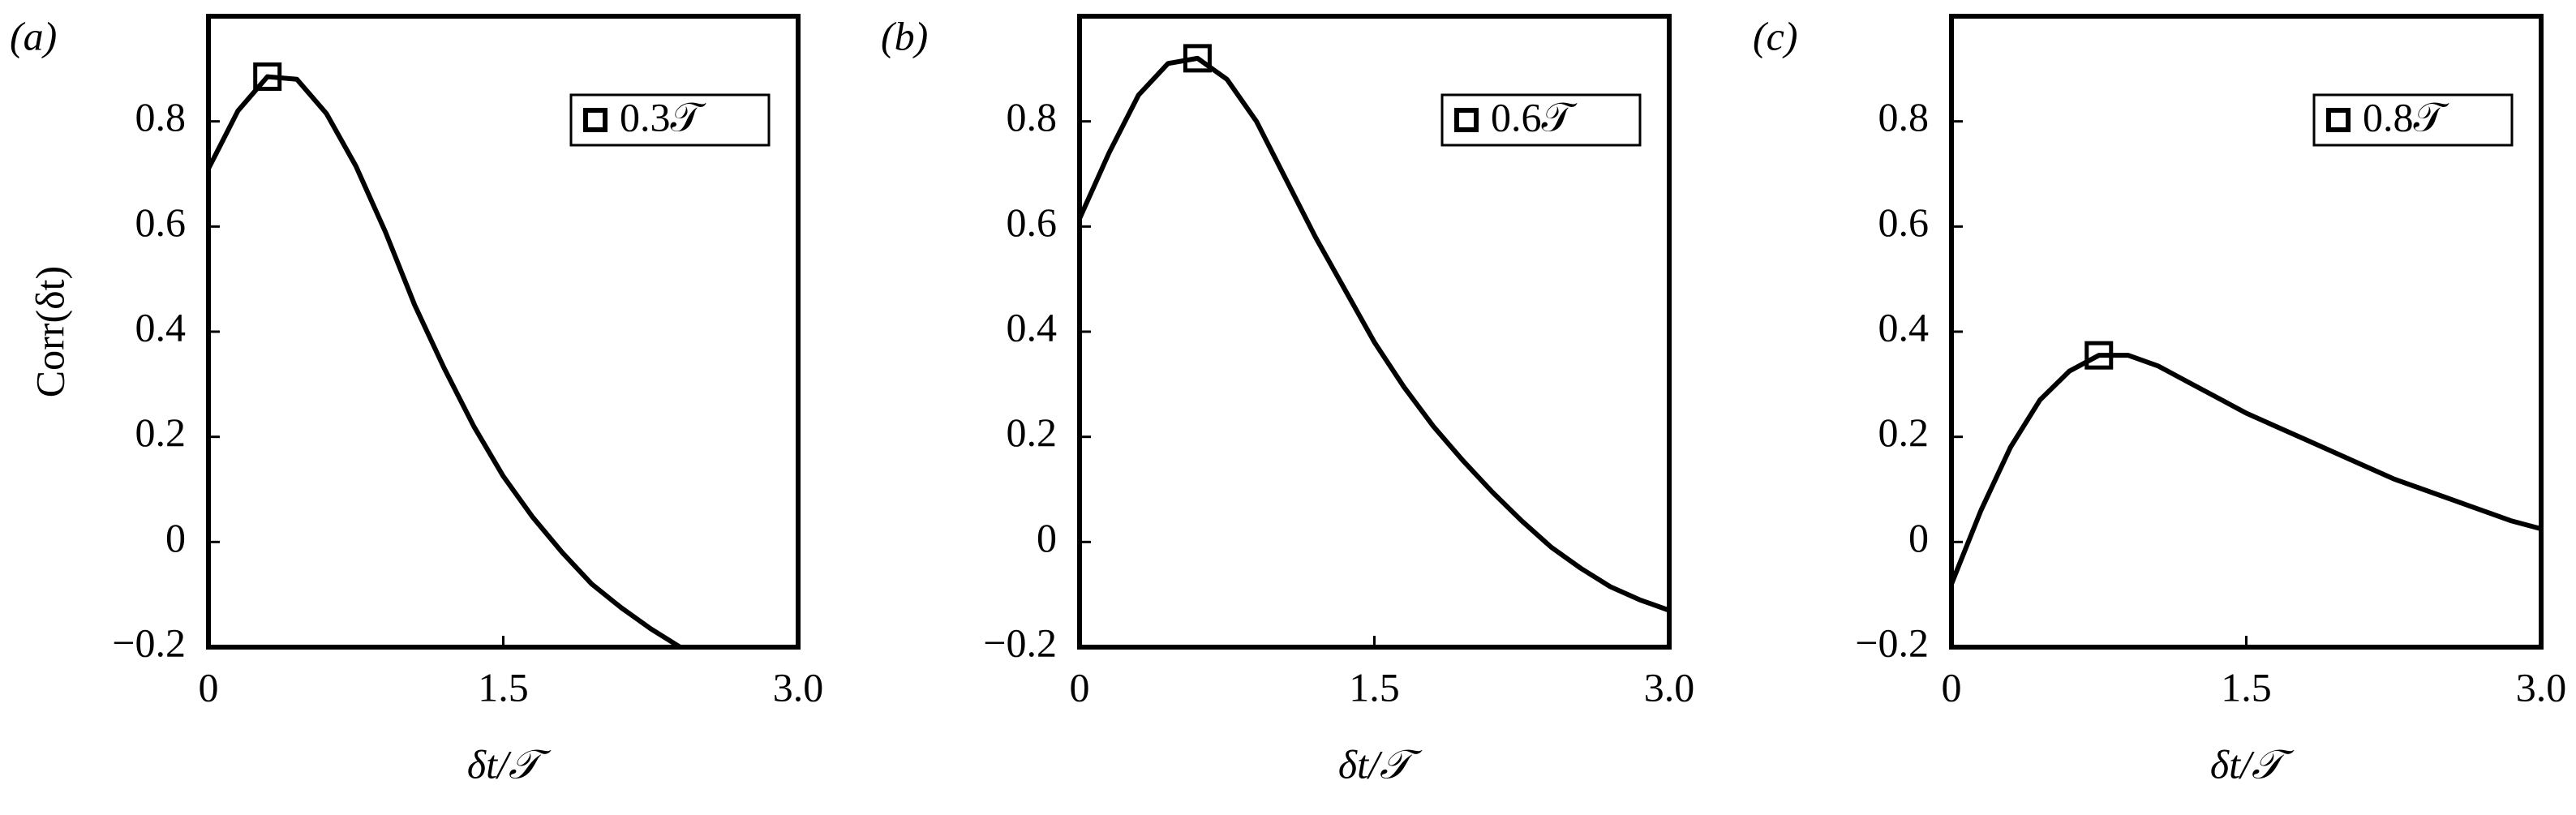  What do you see at coordinates (1534, 116) in the screenshot?
I see `legend-label: 0.6𝒯` at bounding box center [1534, 116].